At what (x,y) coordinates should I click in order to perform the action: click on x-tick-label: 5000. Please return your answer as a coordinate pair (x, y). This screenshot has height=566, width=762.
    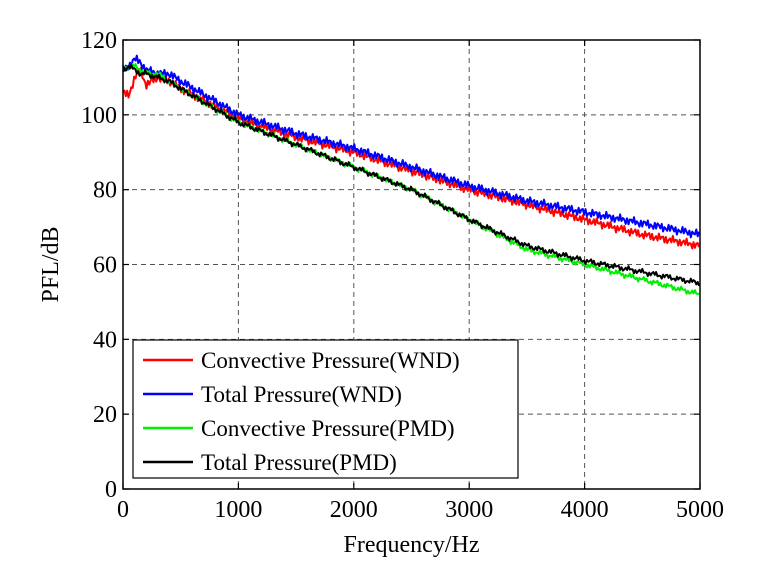
    Looking at the image, I should click on (700, 510).